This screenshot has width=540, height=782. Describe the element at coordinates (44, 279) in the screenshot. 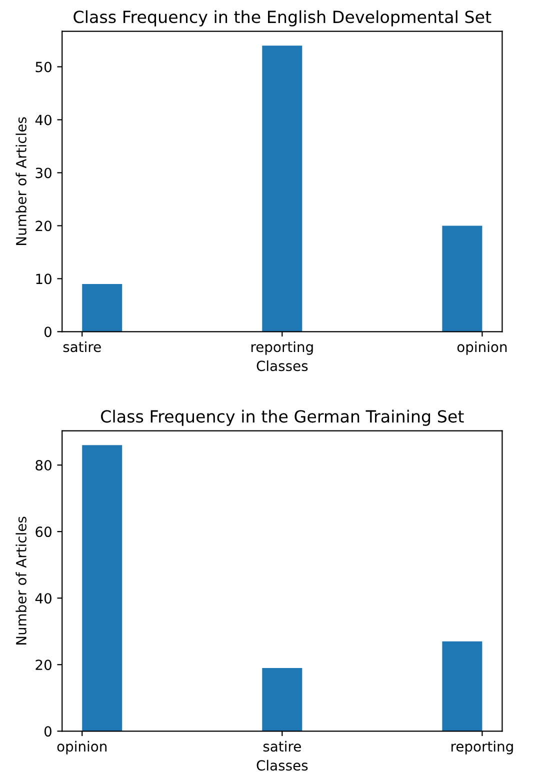

I see `y-tick-label: 10` at that location.